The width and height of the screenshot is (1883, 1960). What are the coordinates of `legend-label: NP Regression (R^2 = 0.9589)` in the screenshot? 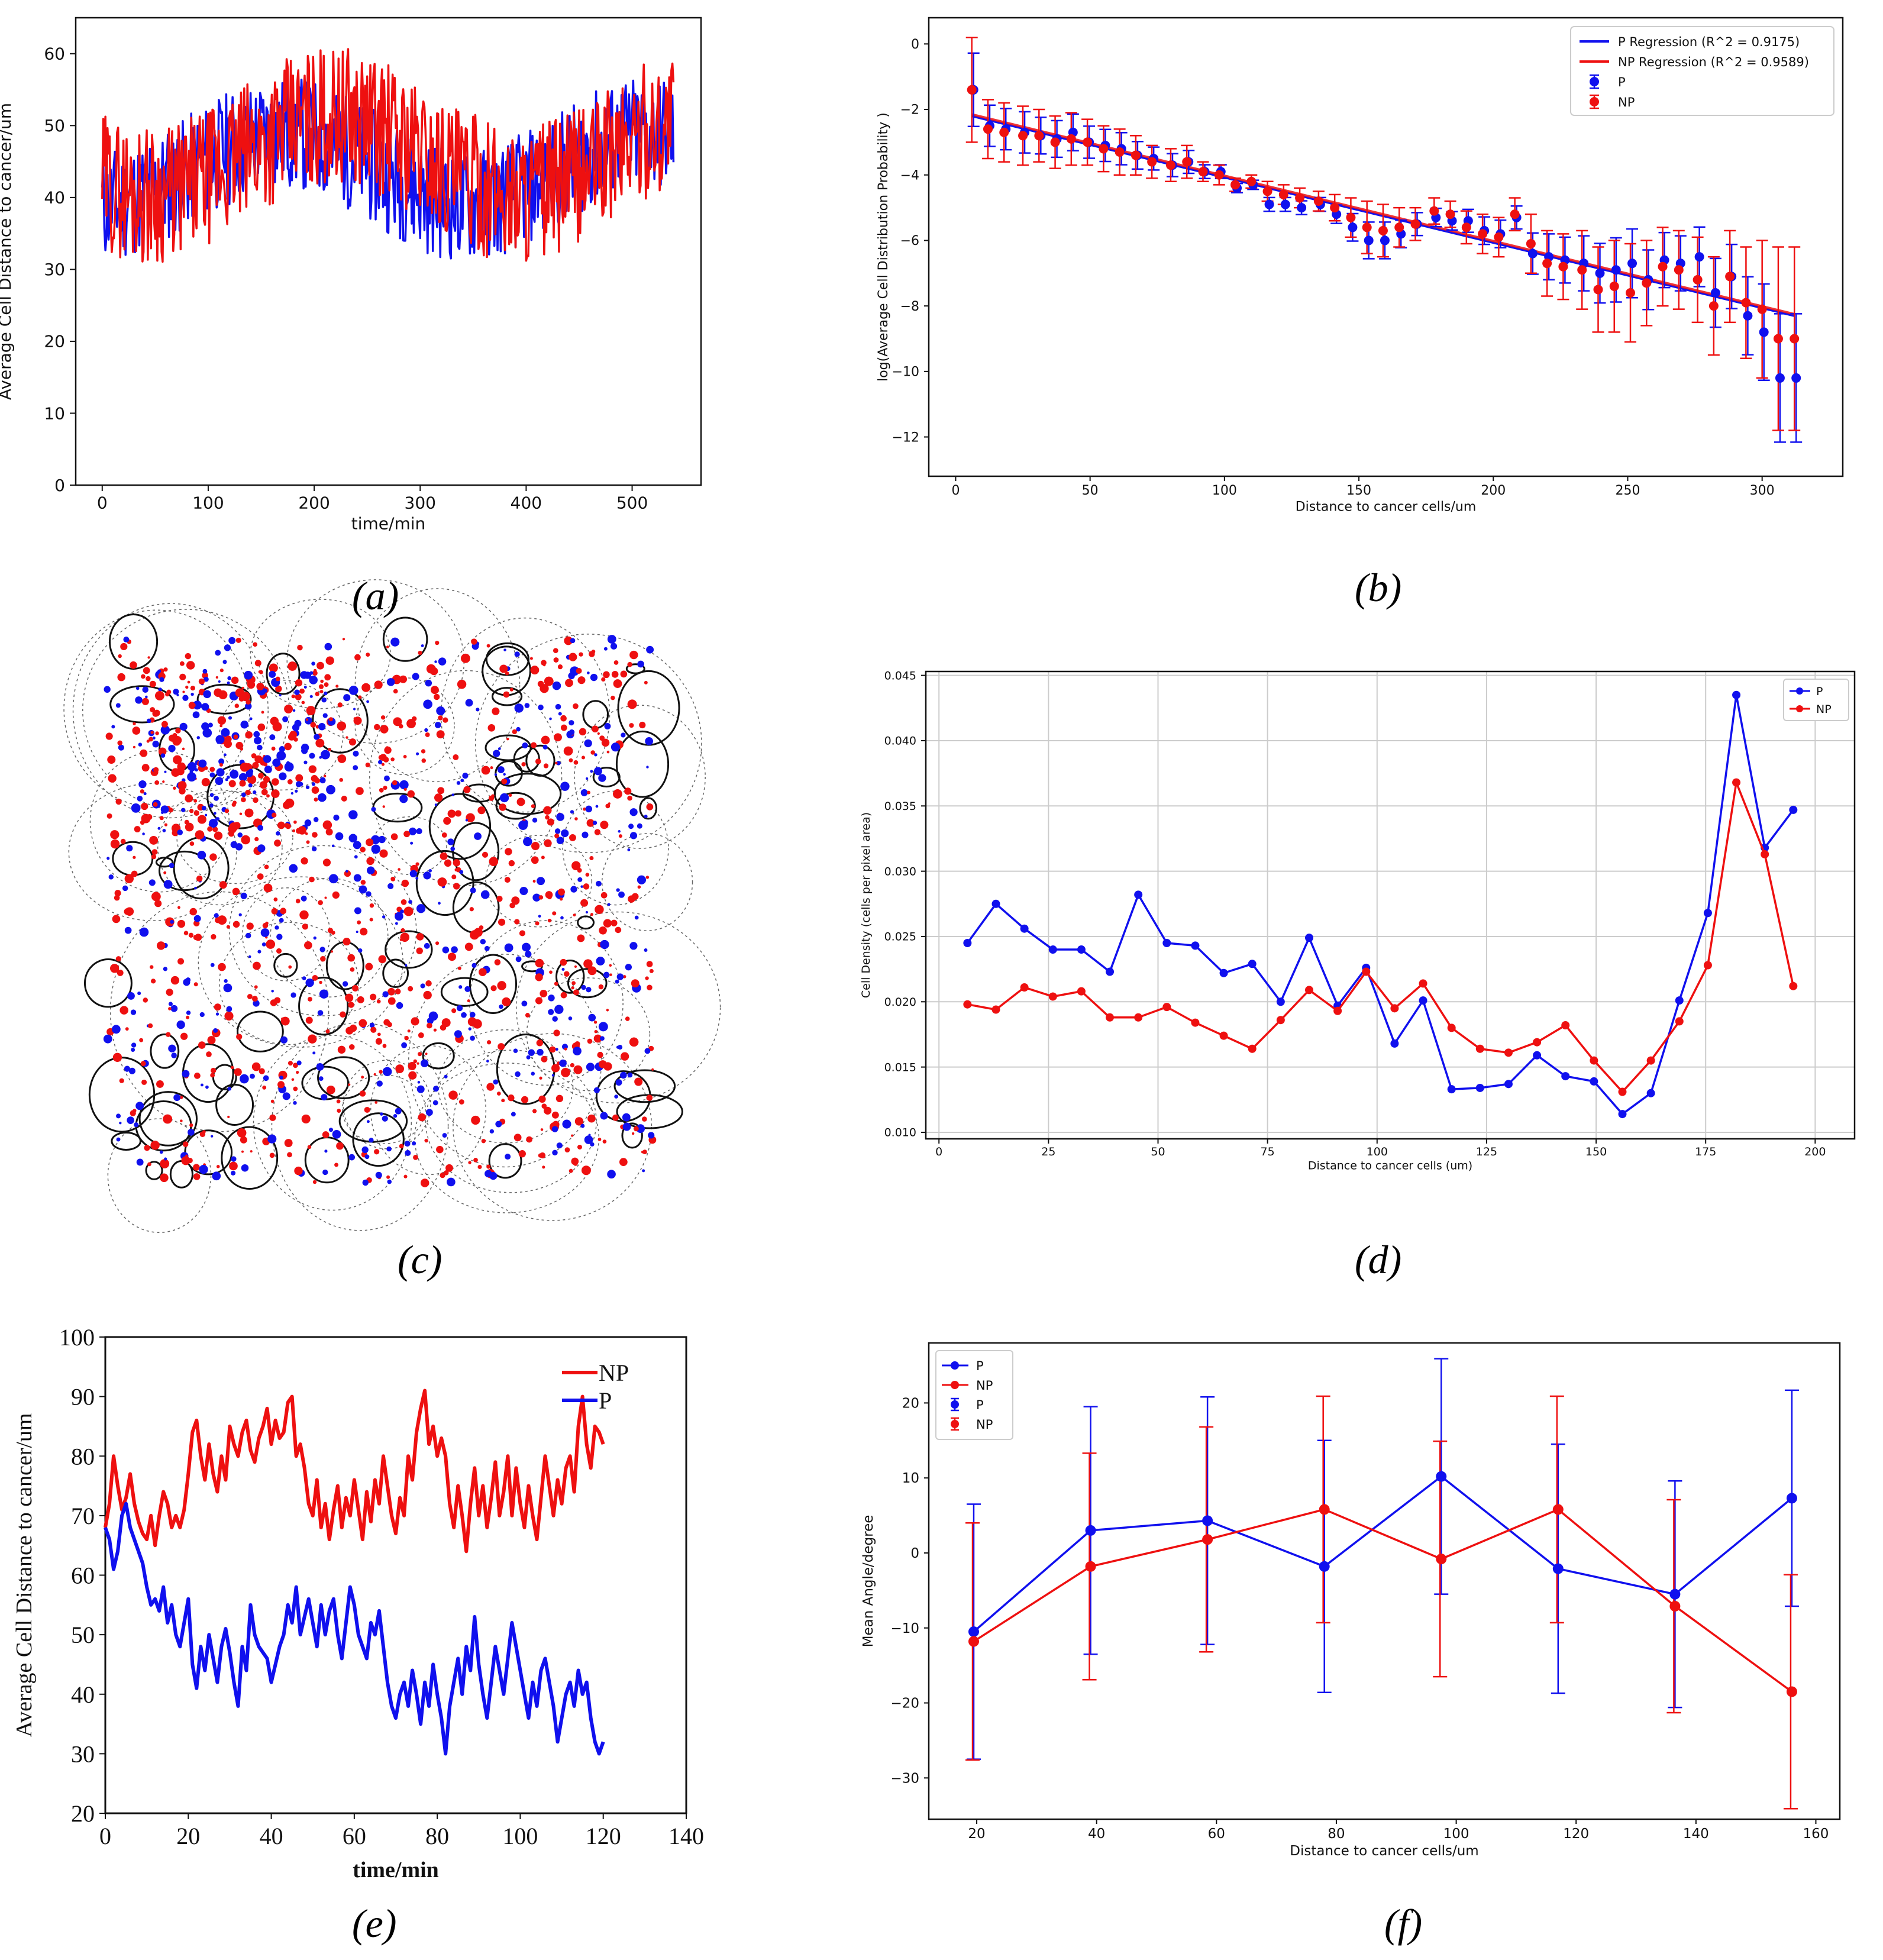 It's located at (1713, 62).